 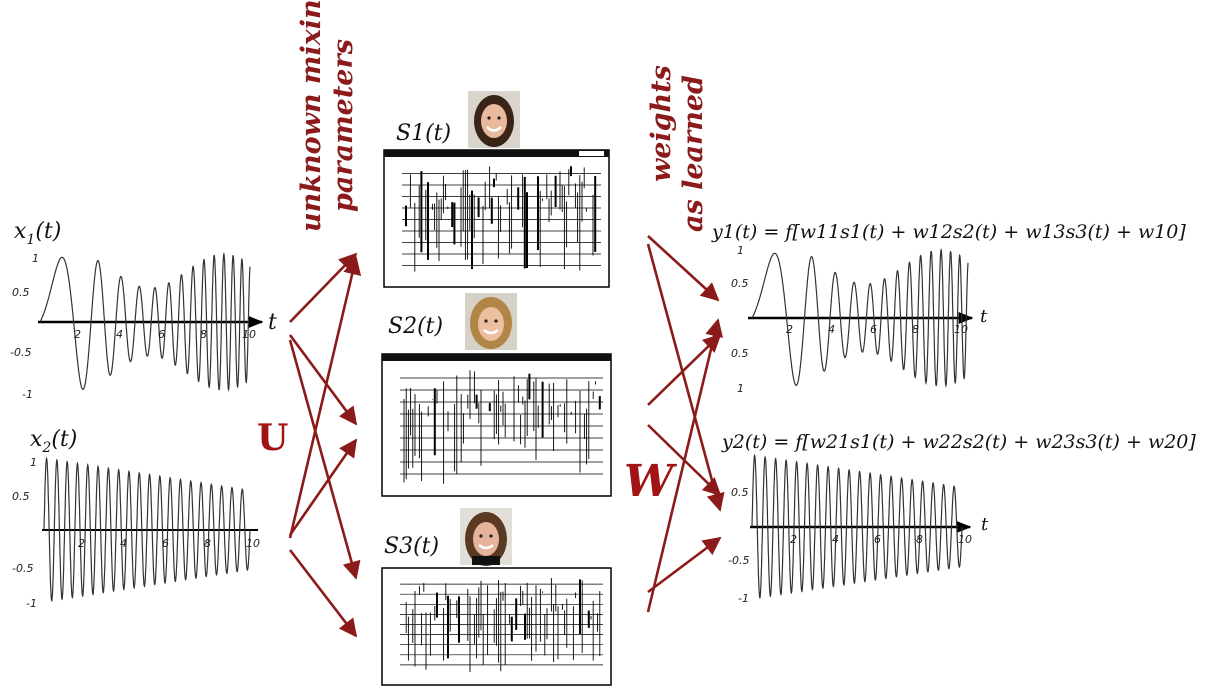 What do you see at coordinates (661, 123) in the screenshot?
I see `weights-label-line1: weights` at bounding box center [661, 123].